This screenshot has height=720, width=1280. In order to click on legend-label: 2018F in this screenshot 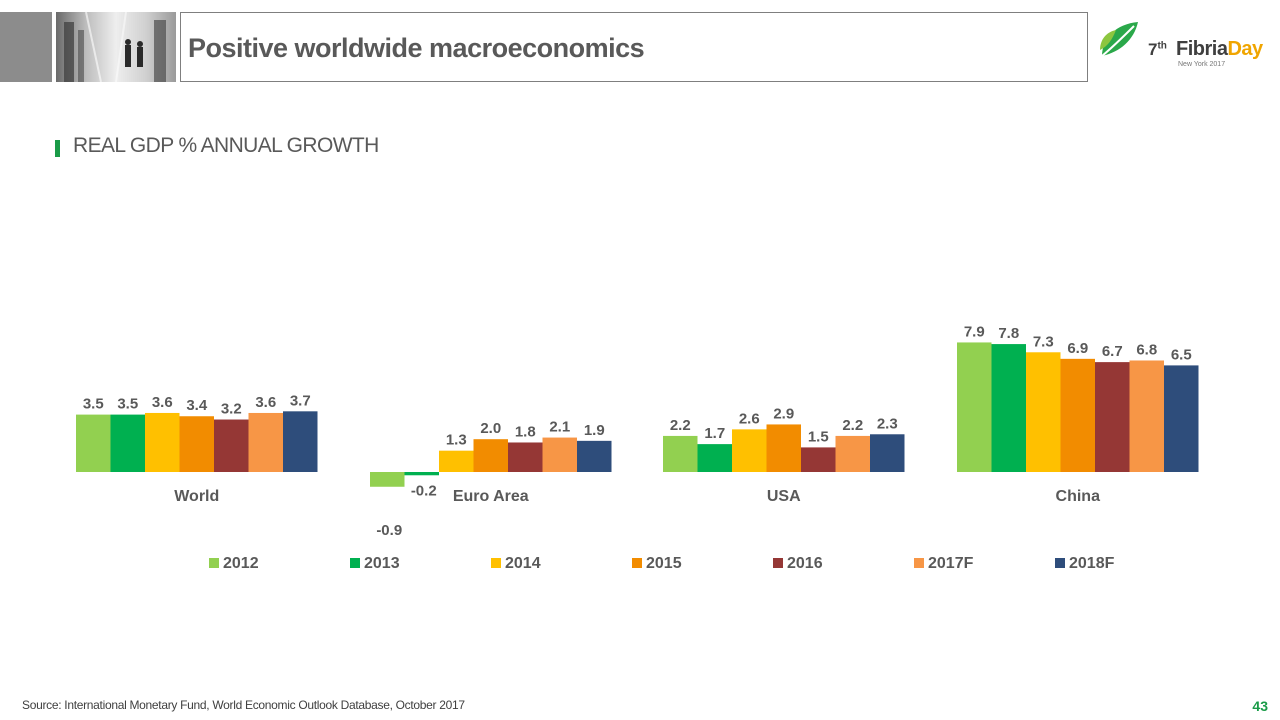, I will do `click(1092, 563)`.